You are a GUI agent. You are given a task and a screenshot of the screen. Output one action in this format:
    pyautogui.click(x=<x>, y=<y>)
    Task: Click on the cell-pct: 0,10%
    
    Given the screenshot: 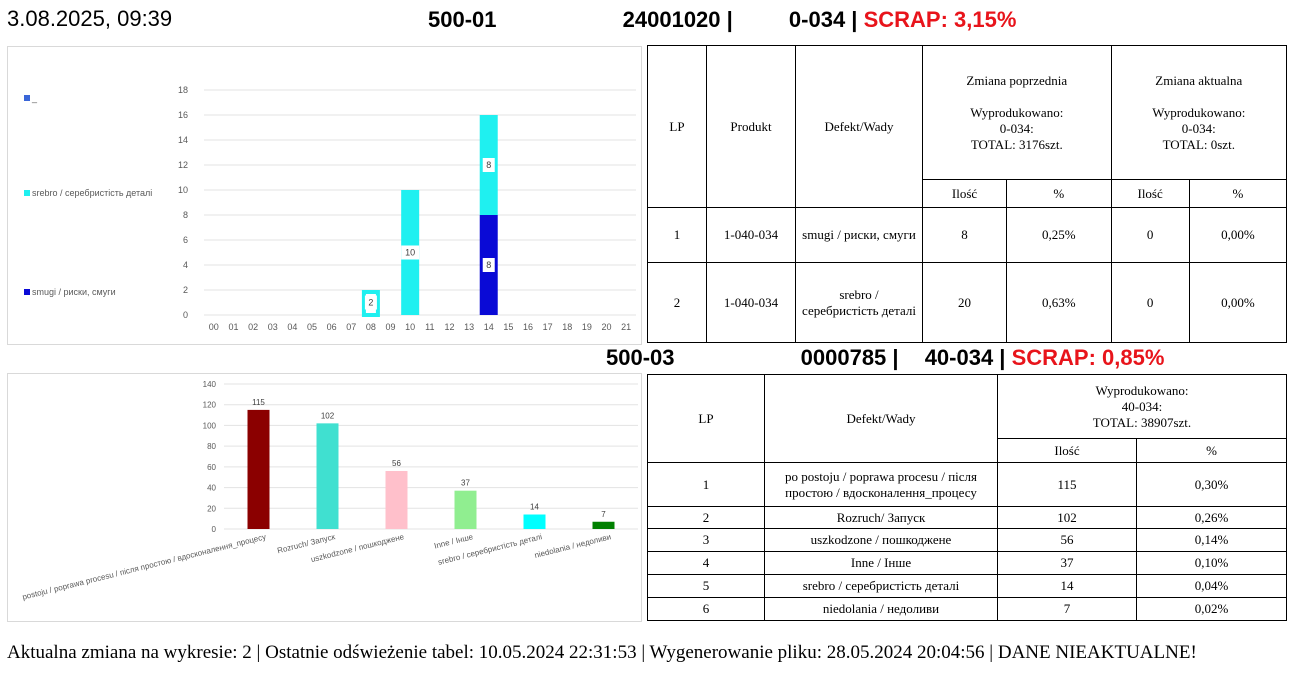 What is the action you would take?
    pyautogui.click(x=1211, y=563)
    